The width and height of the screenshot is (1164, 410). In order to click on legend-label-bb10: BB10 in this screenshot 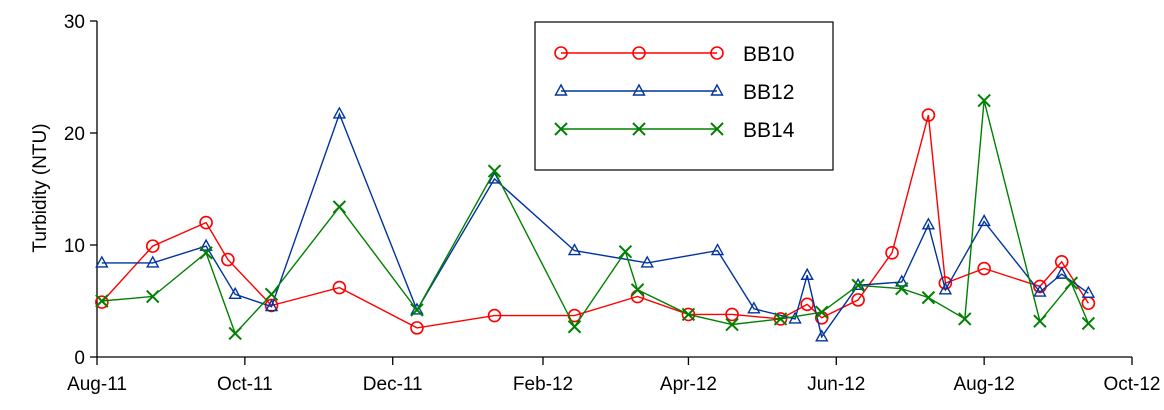, I will do `click(768, 54)`.